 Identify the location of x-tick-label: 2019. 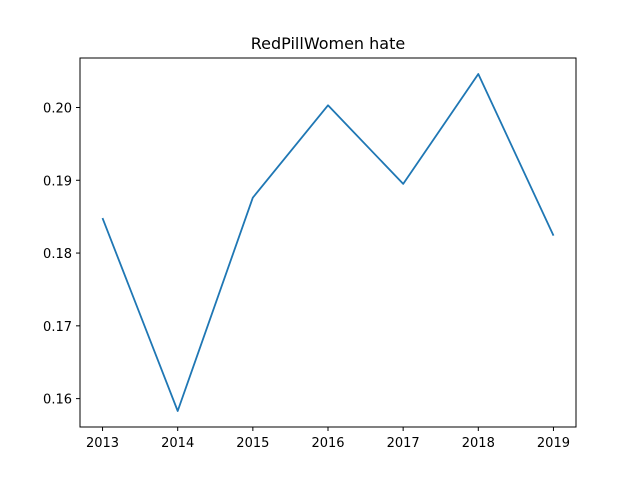
(553, 443).